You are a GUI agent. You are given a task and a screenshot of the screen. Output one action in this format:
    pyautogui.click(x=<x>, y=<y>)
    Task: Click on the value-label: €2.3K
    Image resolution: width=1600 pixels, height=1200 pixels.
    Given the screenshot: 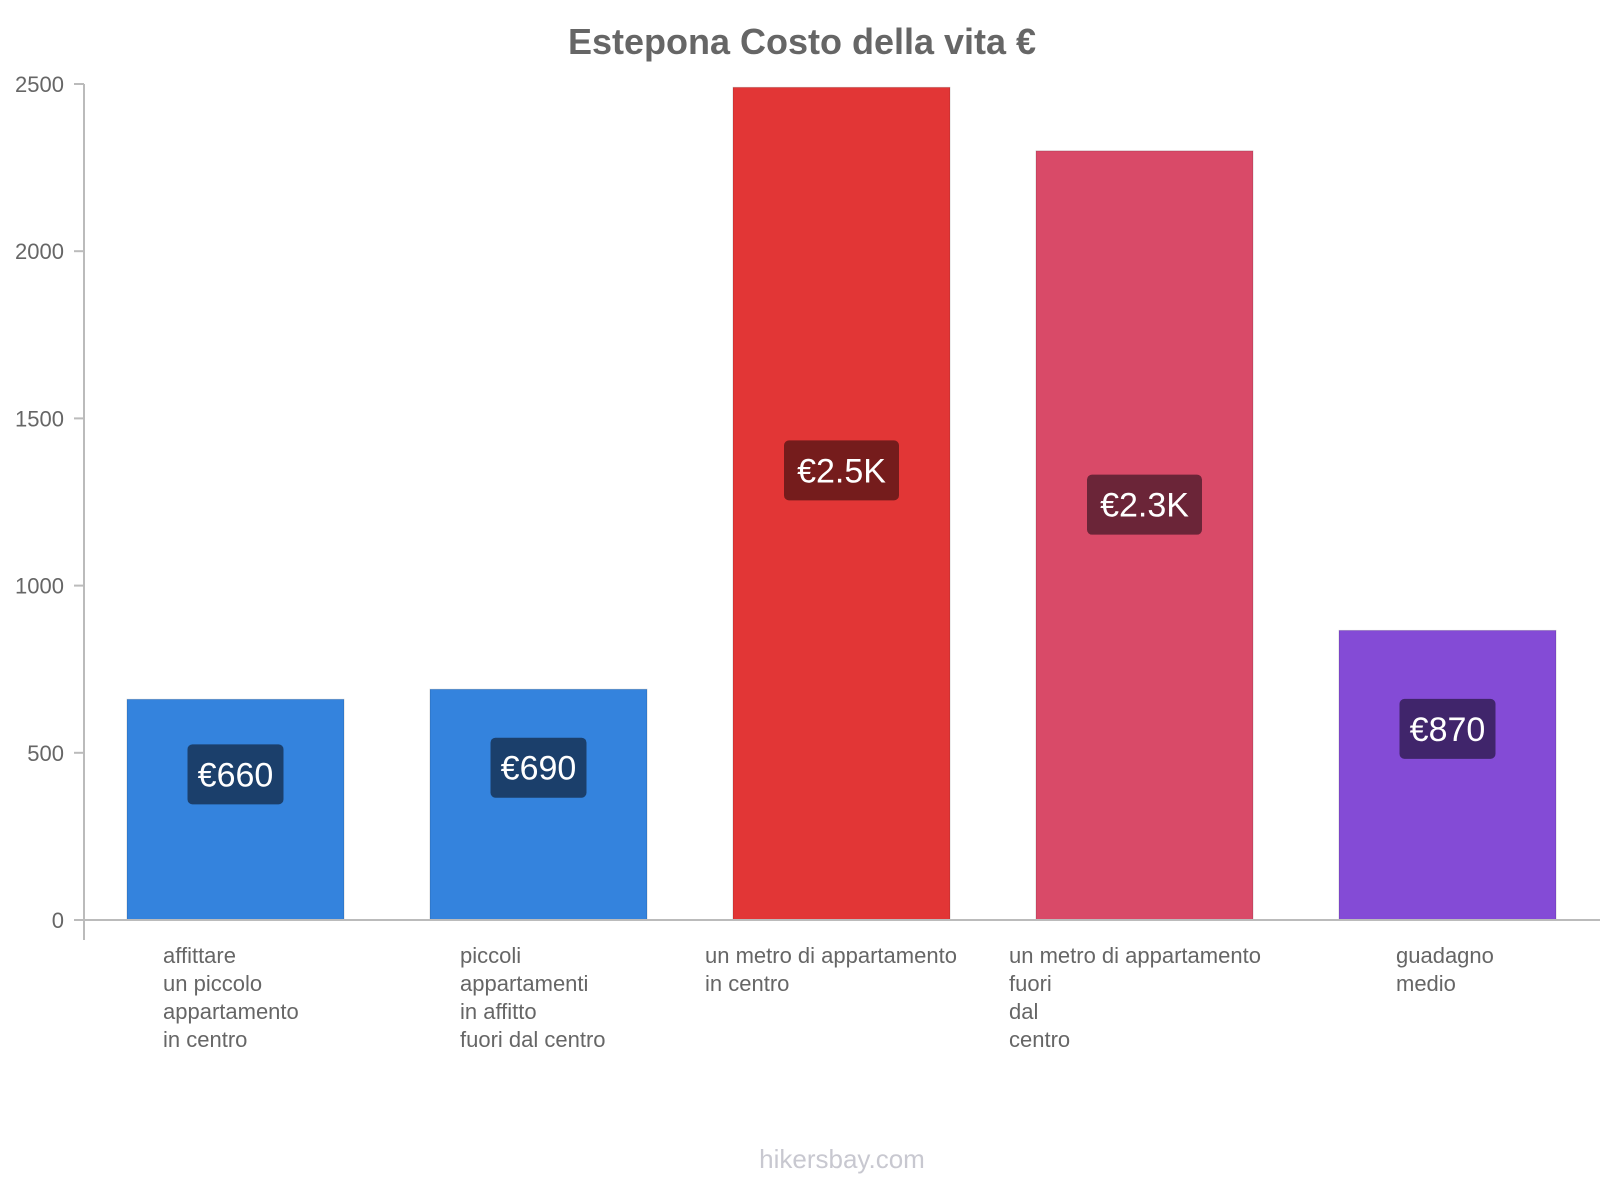 What is the action you would take?
    pyautogui.click(x=1144, y=506)
    